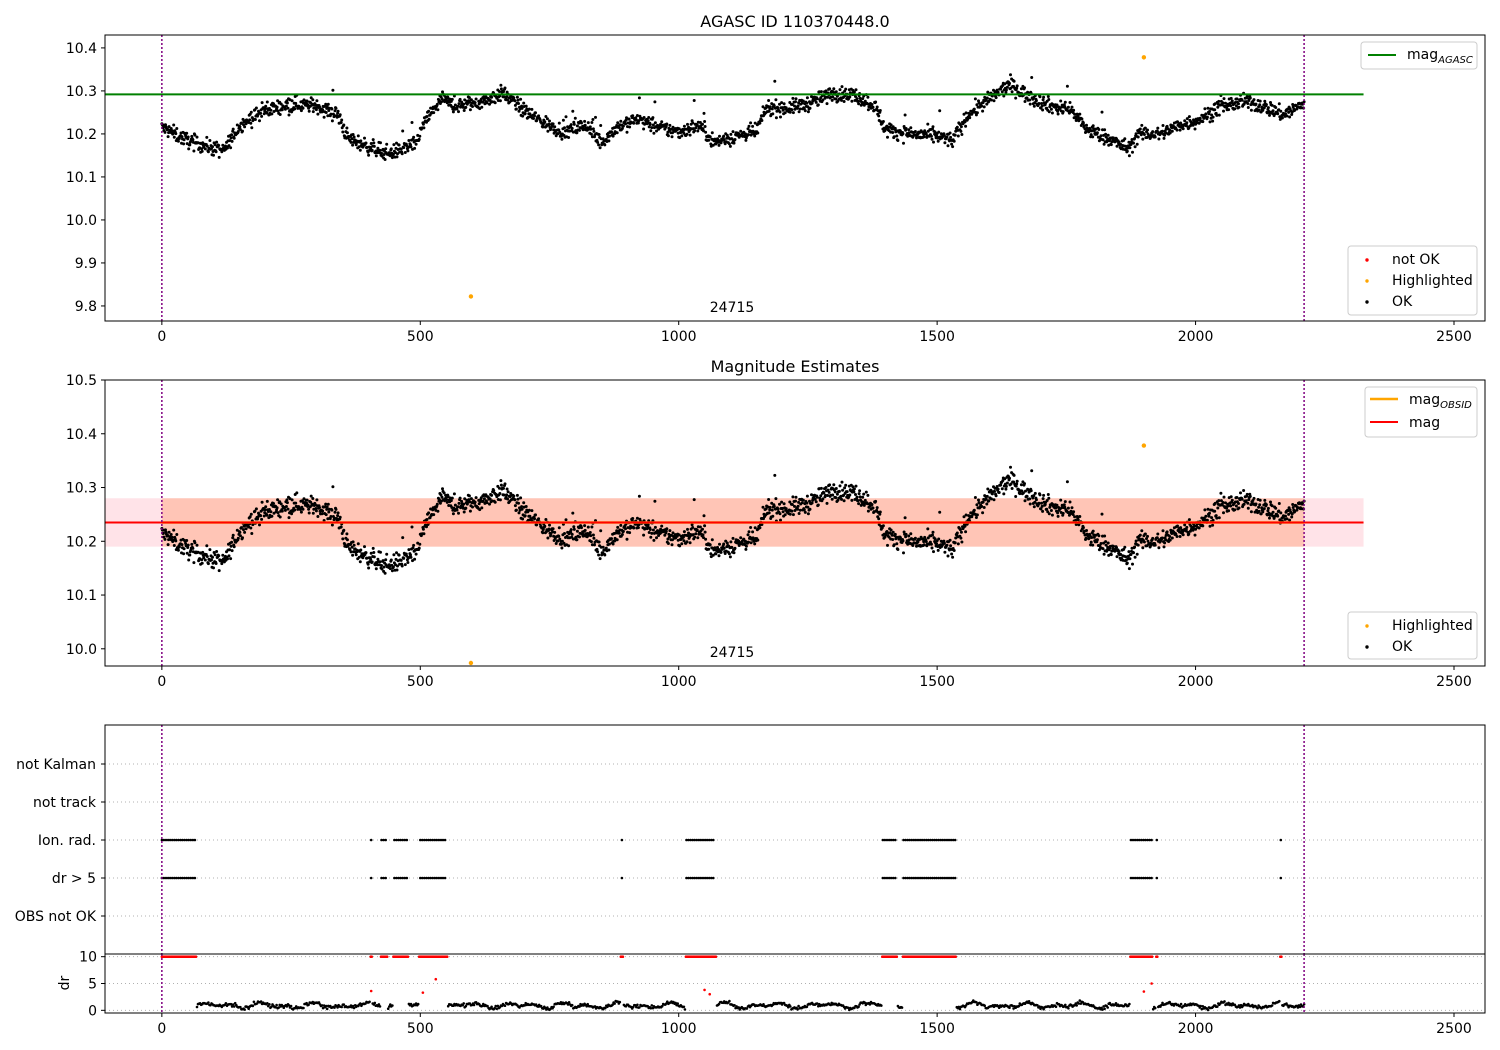  I want to click on p2-legend-mag-label: mag, so click(1424, 423).